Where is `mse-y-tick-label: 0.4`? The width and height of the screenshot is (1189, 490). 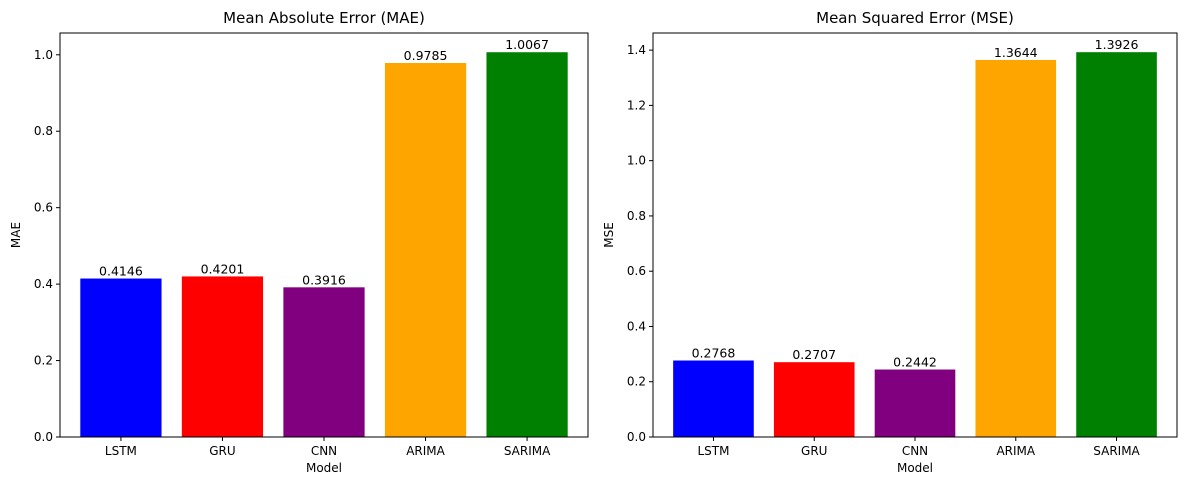
mse-y-tick-label: 0.4 is located at coordinates (636, 326).